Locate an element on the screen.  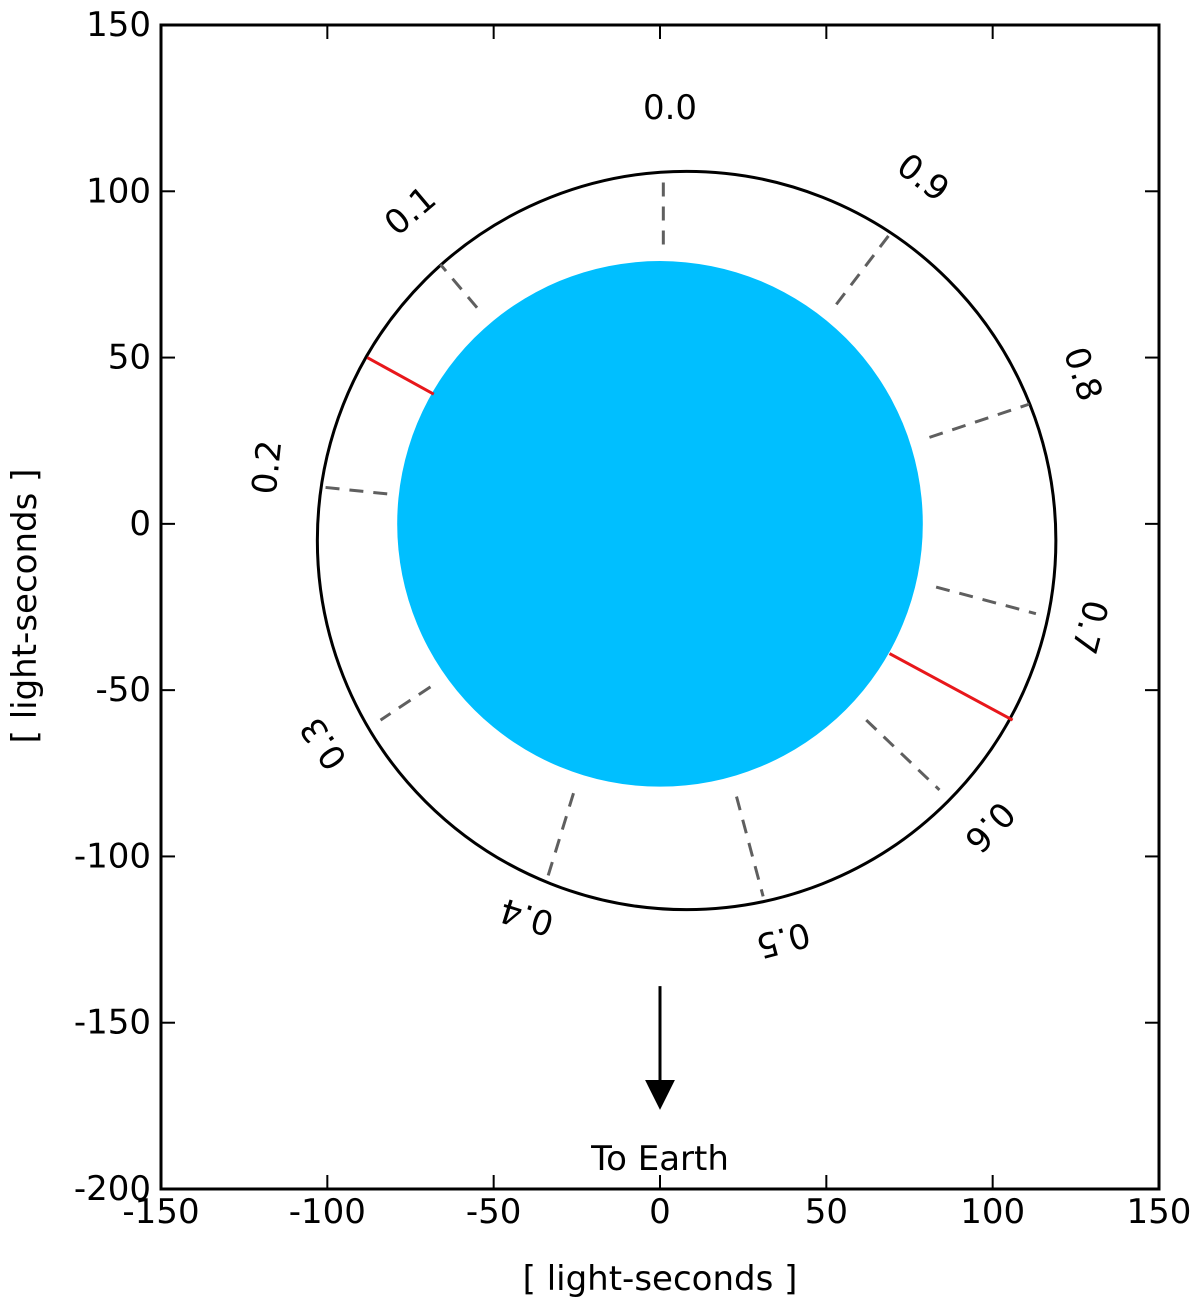
y-tick-label: 100 is located at coordinates (118, 191).